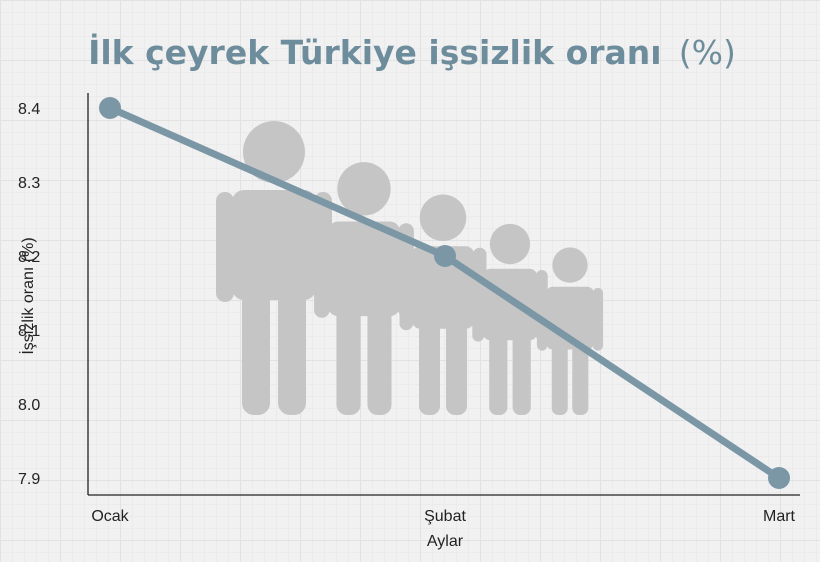 Image resolution: width=820 pixels, height=562 pixels. I want to click on y-axis-label: İşsizlik oranı (%), so click(27, 295).